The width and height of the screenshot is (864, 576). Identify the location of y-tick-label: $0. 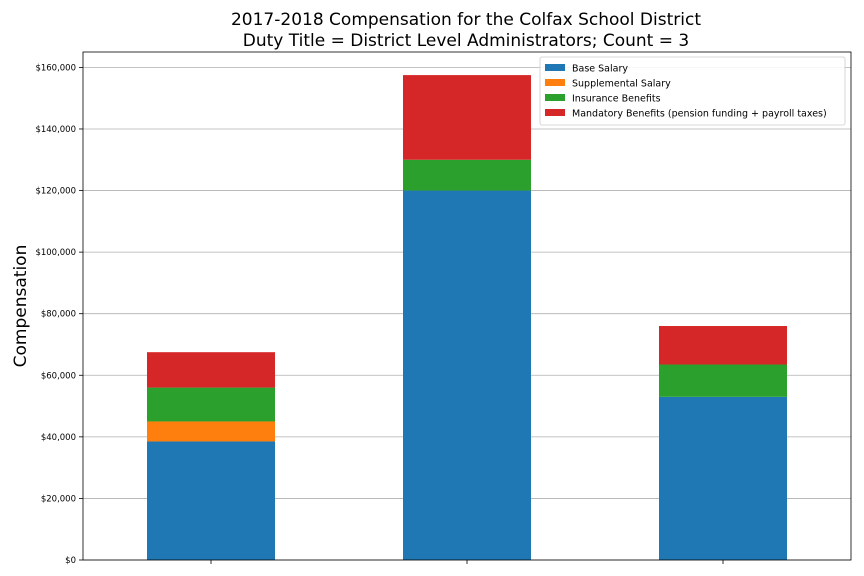
(70, 561).